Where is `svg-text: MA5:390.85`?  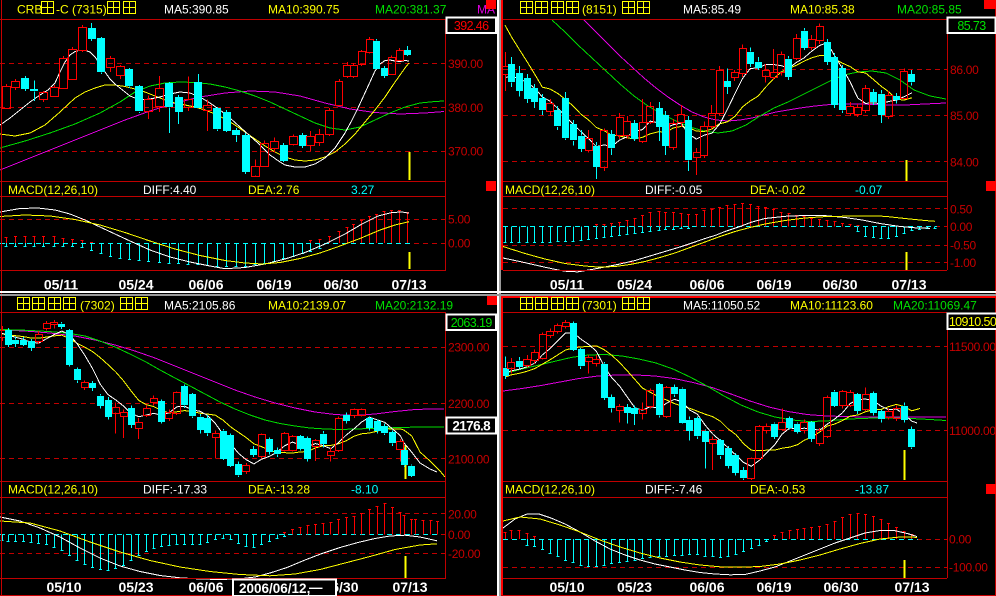
svg-text: MA5:390.85 is located at coordinates (196, 10).